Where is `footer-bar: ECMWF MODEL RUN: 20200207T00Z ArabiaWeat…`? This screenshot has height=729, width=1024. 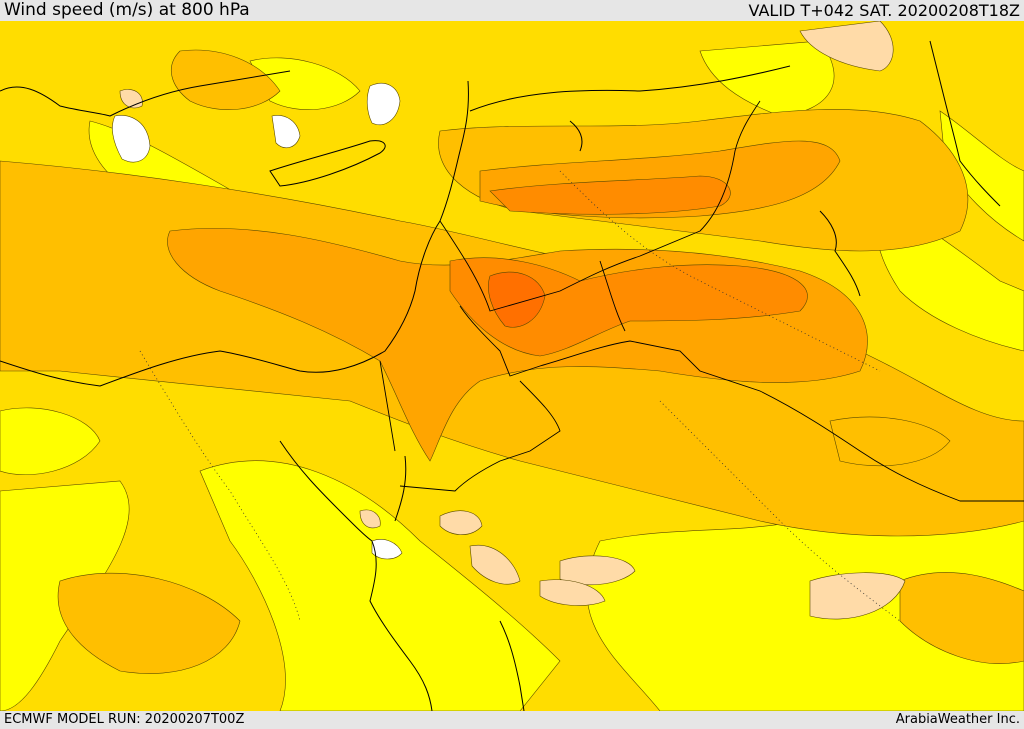
footer-bar: ECMWF MODEL RUN: 20200207T00Z ArabiaWeat… is located at coordinates (512, 720).